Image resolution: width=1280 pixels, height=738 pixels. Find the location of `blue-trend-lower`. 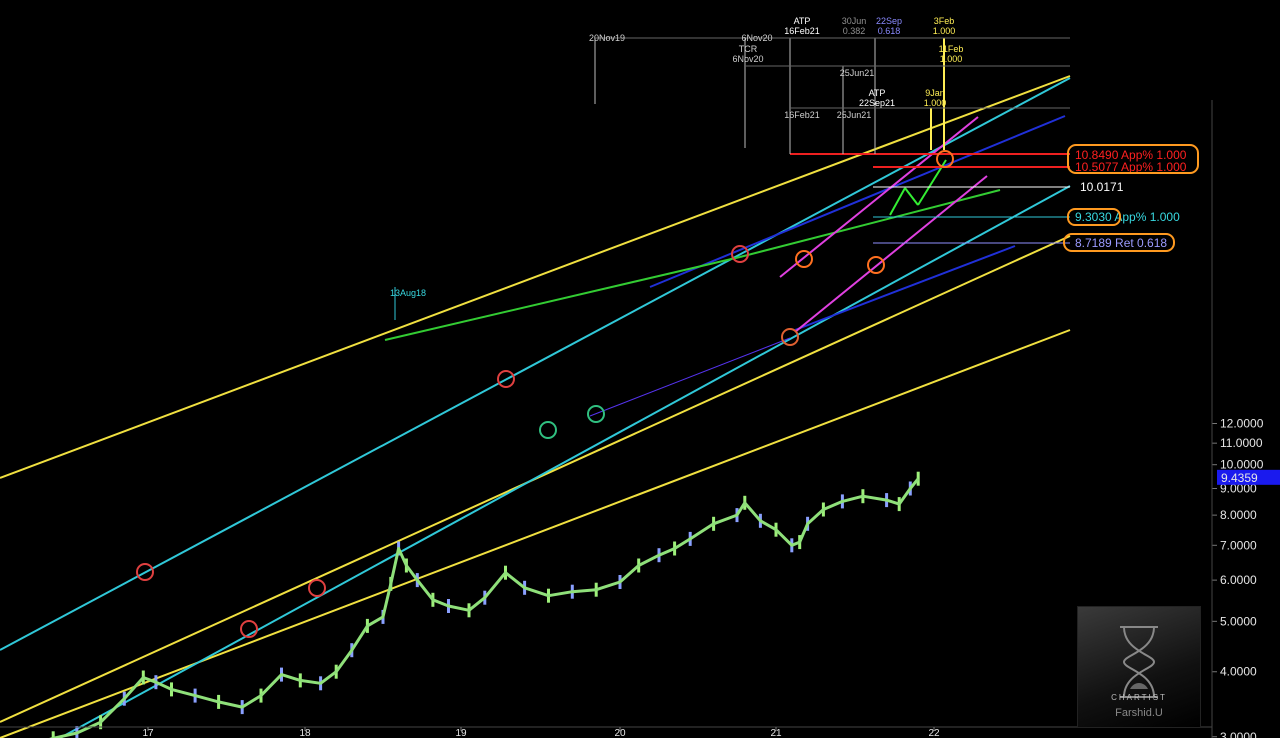

blue-trend-lower is located at coordinates (905, 288).